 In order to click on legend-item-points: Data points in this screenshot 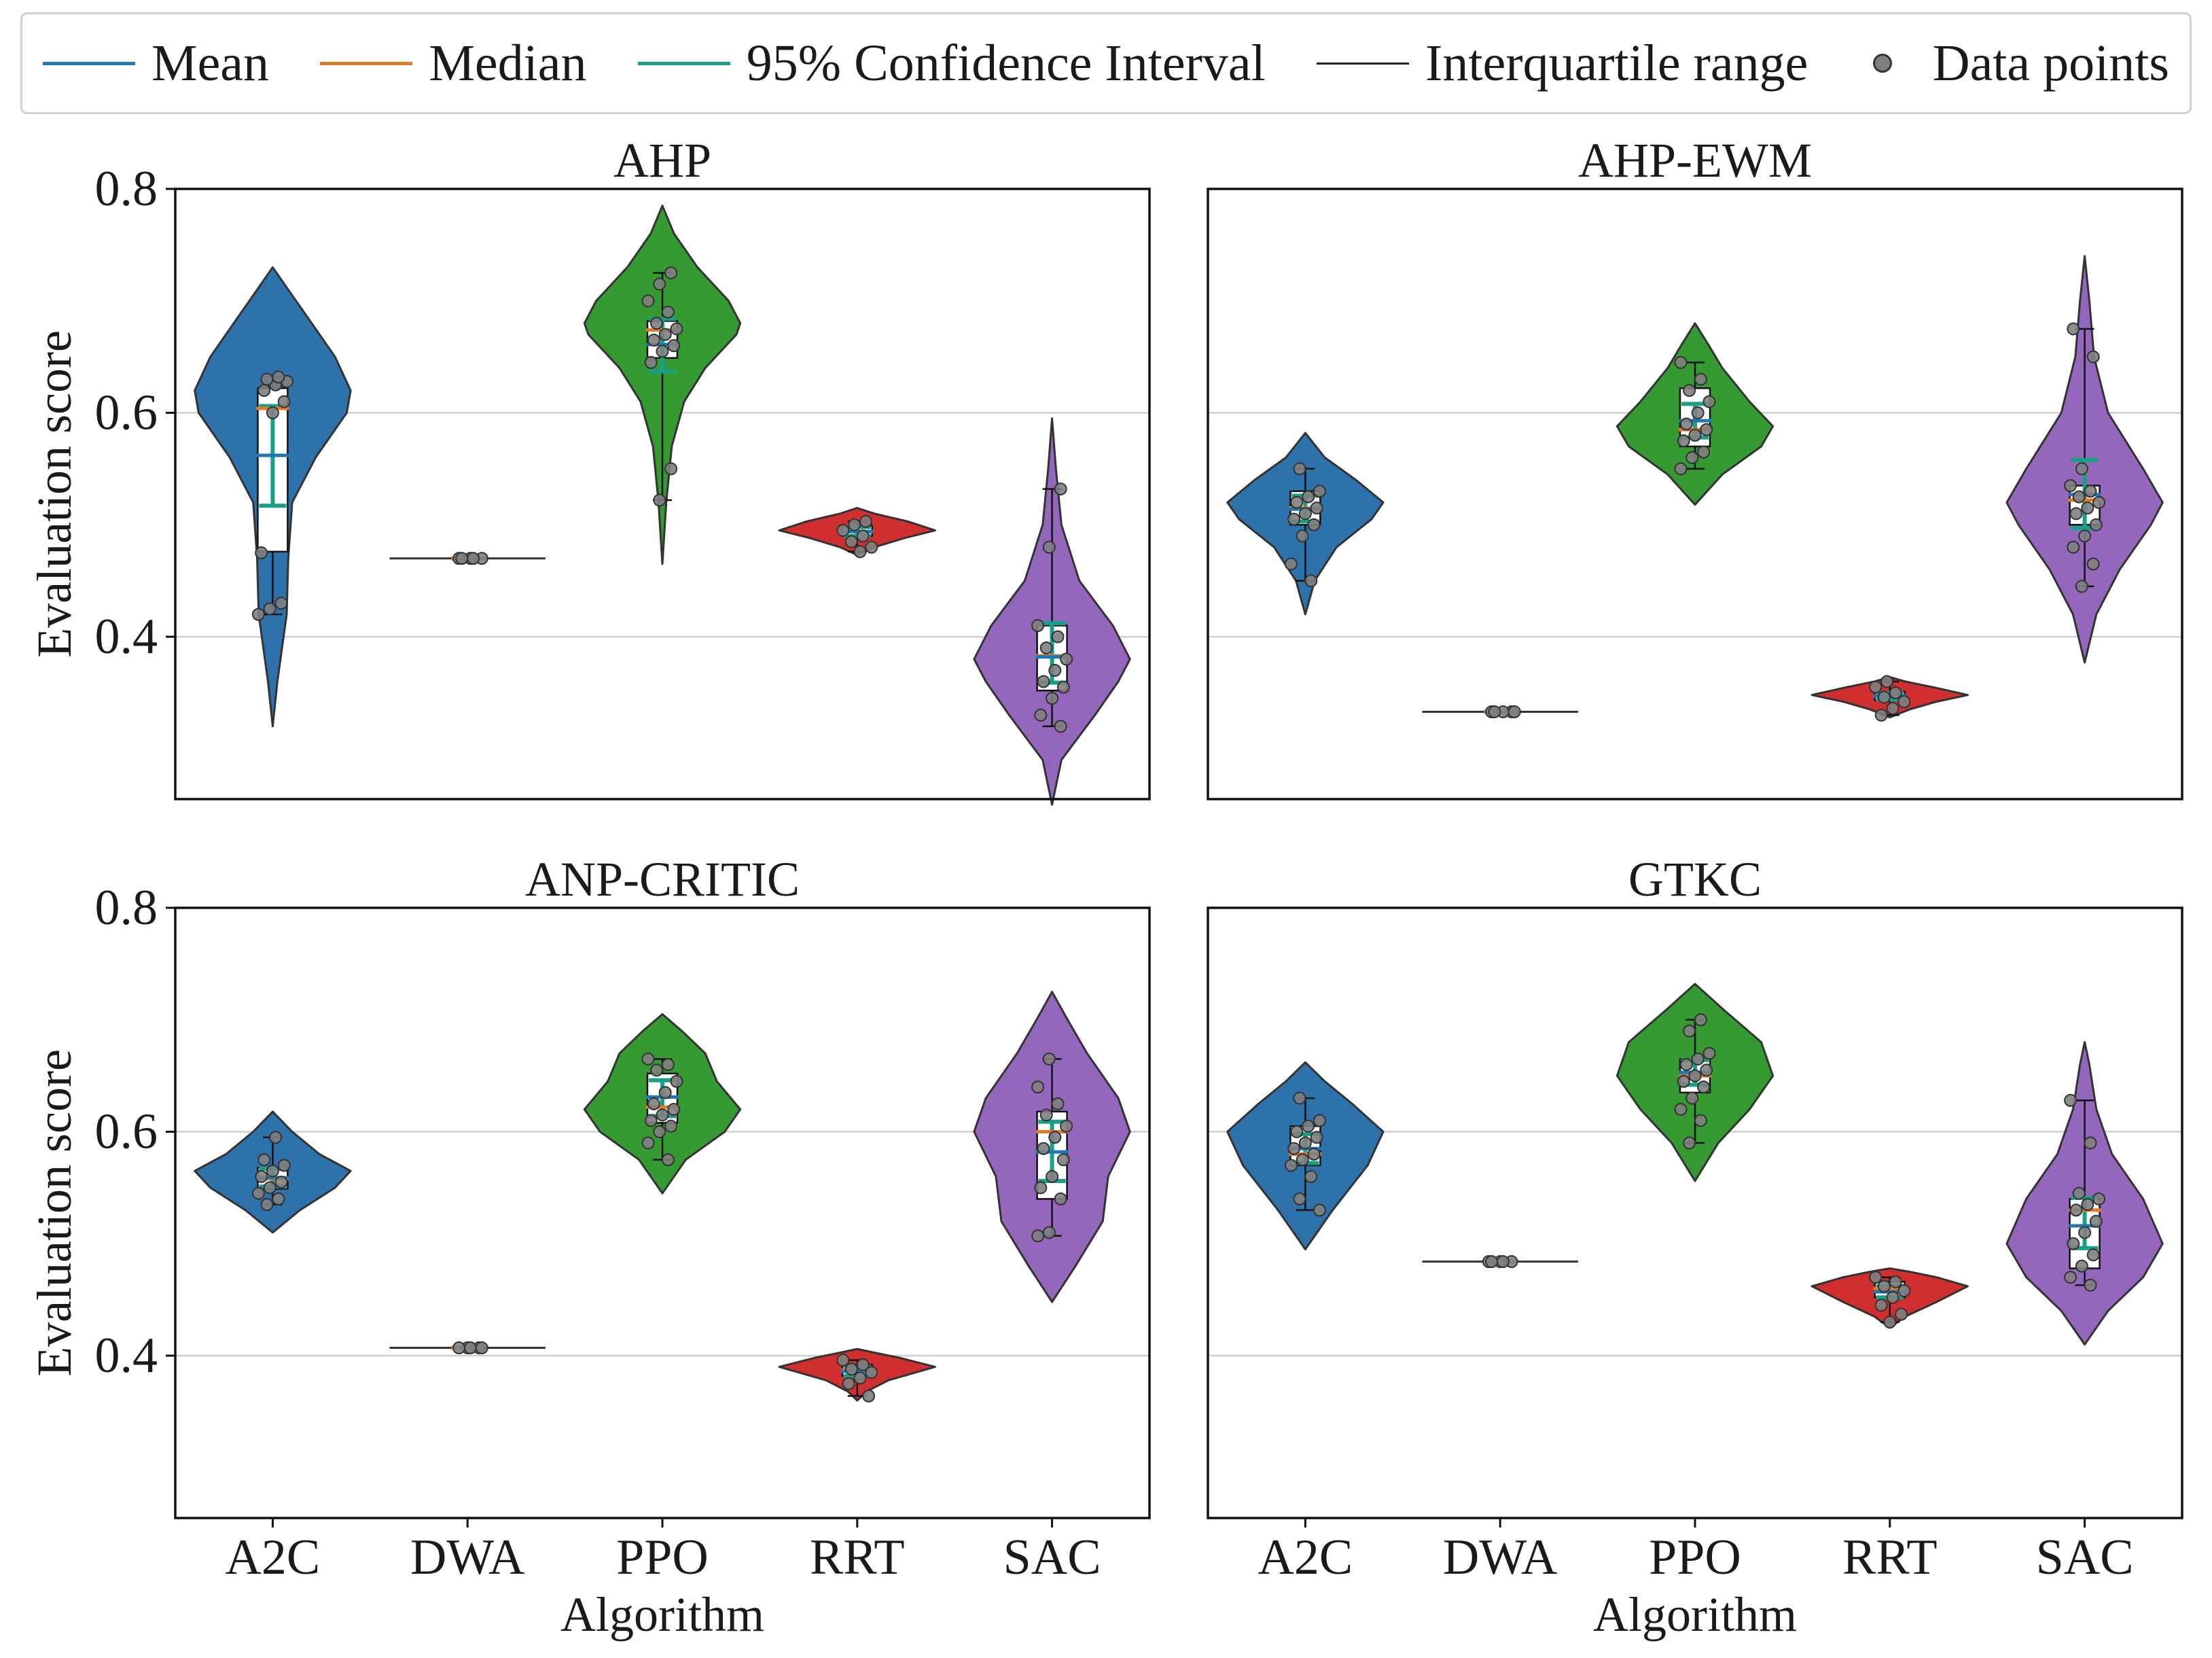, I will do `click(2014, 63)`.